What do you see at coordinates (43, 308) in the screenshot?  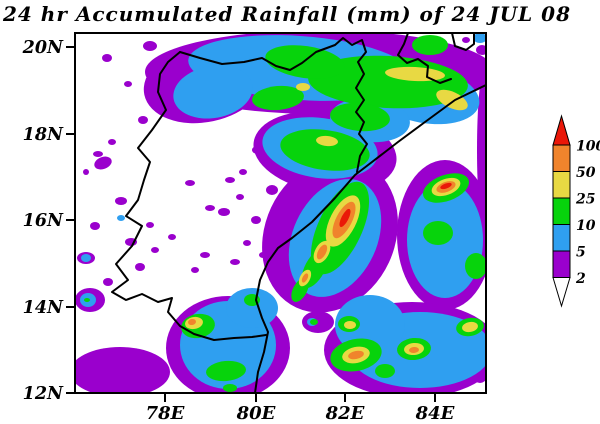 I see `y-tick-label: 14N` at bounding box center [43, 308].